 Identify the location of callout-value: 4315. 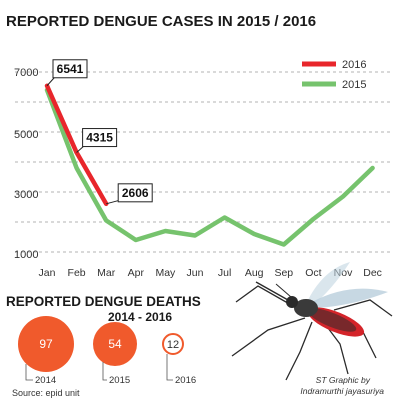
(99, 138).